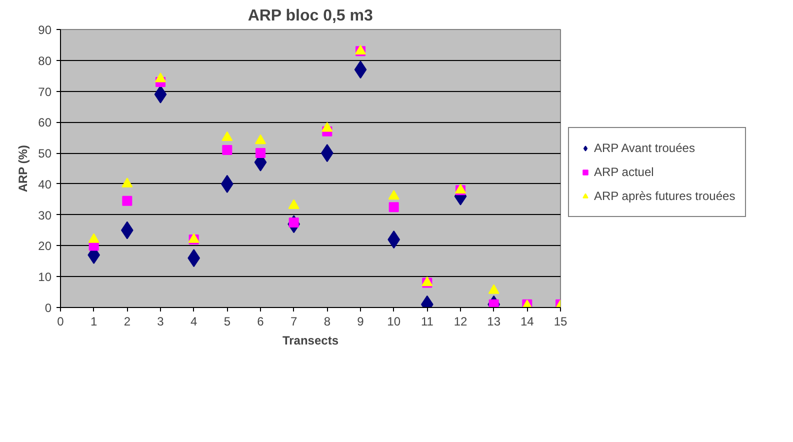 This screenshot has width=793, height=442. I want to click on legend-label: ARP Avant trouées, so click(644, 148).